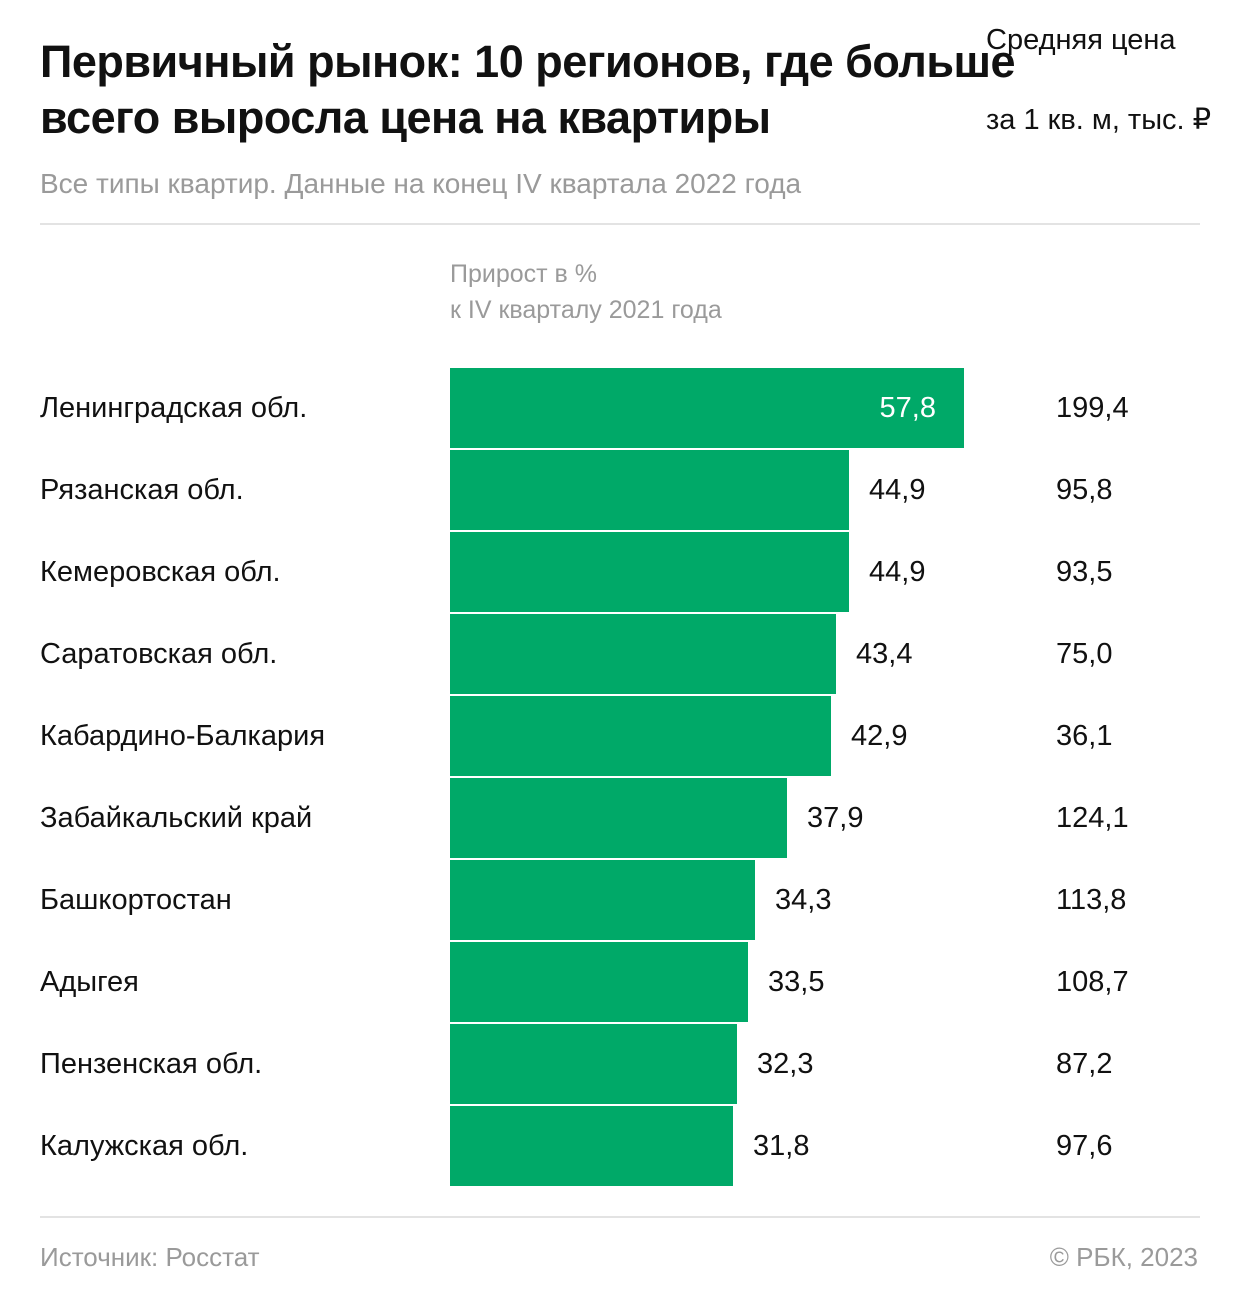 This screenshot has height=1306, width=1240. I want to click on price-column-header-line-2: за 1 кв. м, тыс. ₽, so click(1099, 120).